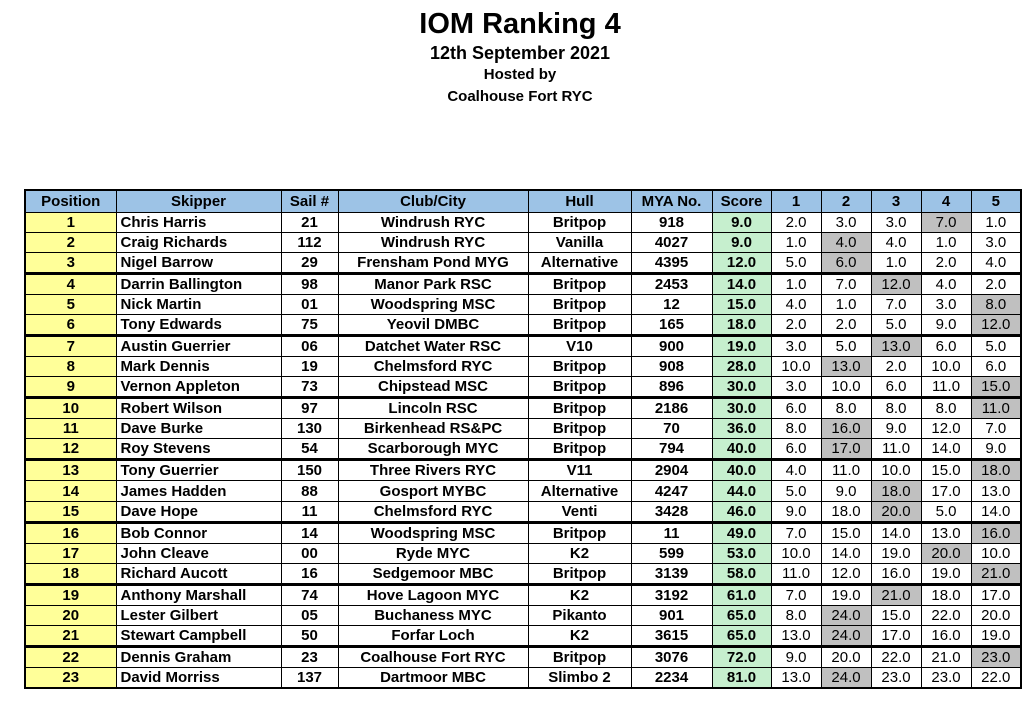 This screenshot has height=712, width=1024. What do you see at coordinates (309, 656) in the screenshot?
I see `sail-number-cell: 23` at bounding box center [309, 656].